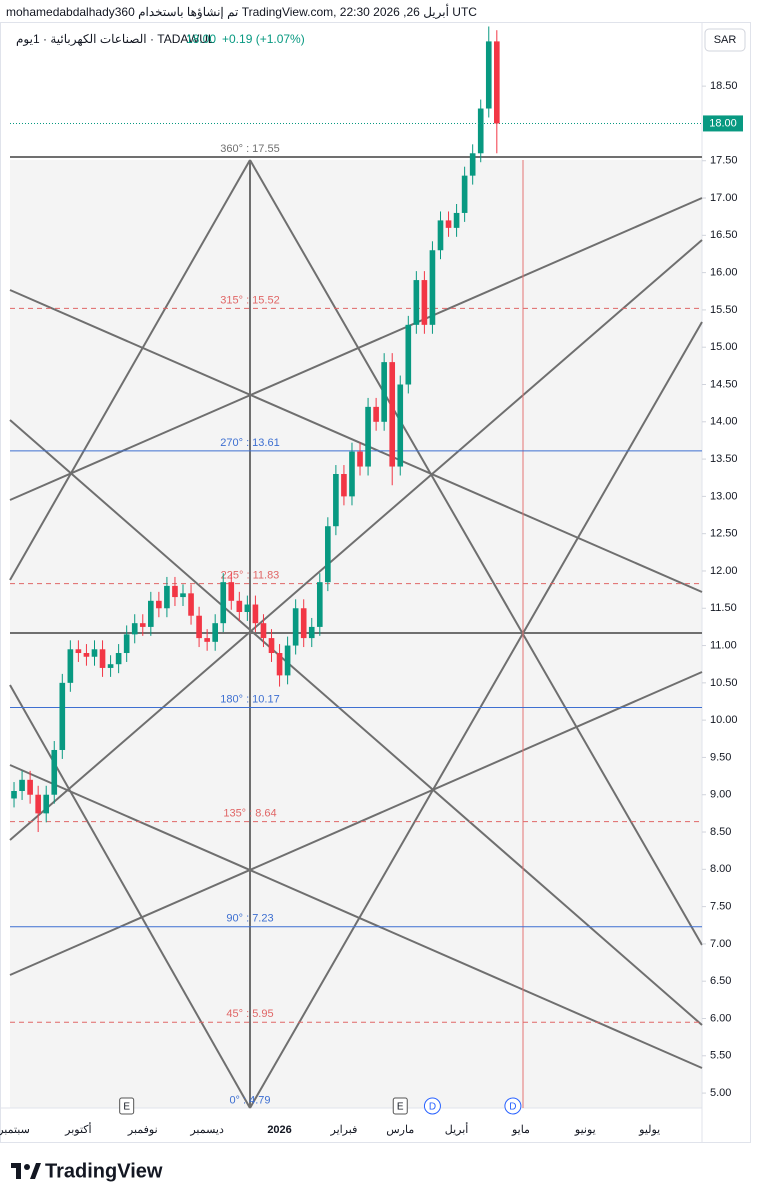  What do you see at coordinates (130, 896) in the screenshot?
I see `gann-diagonal` at bounding box center [130, 896].